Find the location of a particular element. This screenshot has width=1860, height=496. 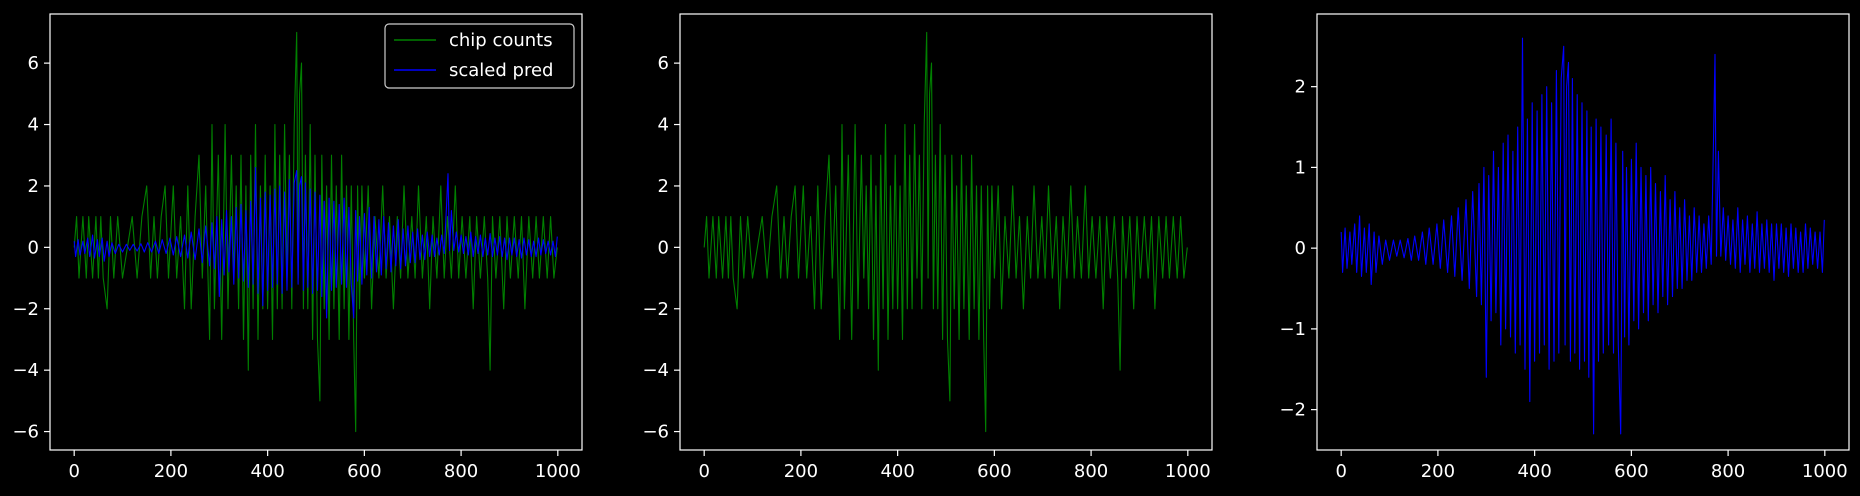

legend: chip counts scaled pred is located at coordinates (479, 56).